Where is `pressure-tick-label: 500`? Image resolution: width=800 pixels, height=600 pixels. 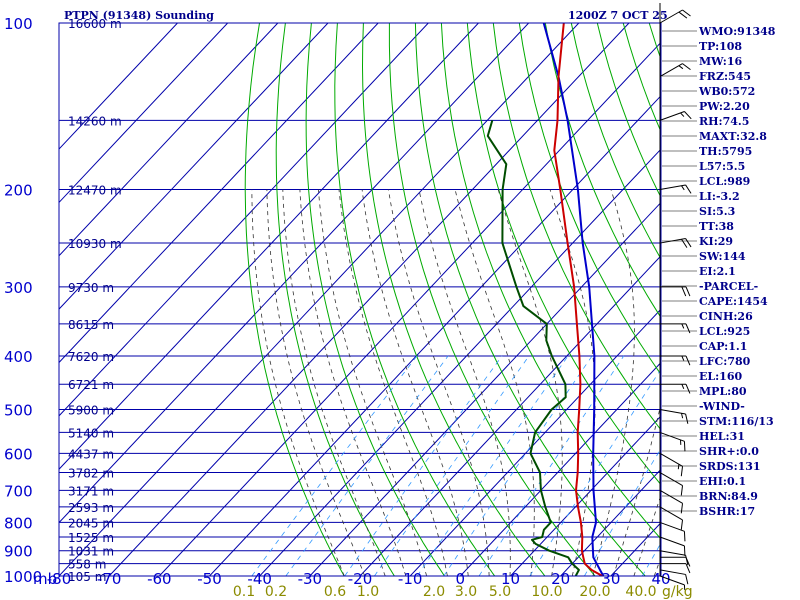
pressure-tick-label: 500 is located at coordinates (18, 411).